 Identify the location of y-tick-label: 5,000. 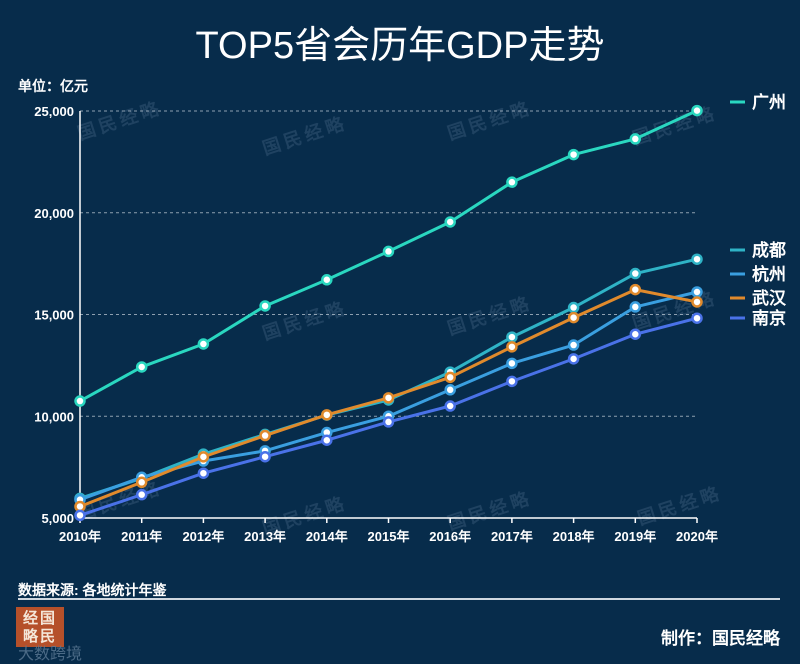
(57, 518).